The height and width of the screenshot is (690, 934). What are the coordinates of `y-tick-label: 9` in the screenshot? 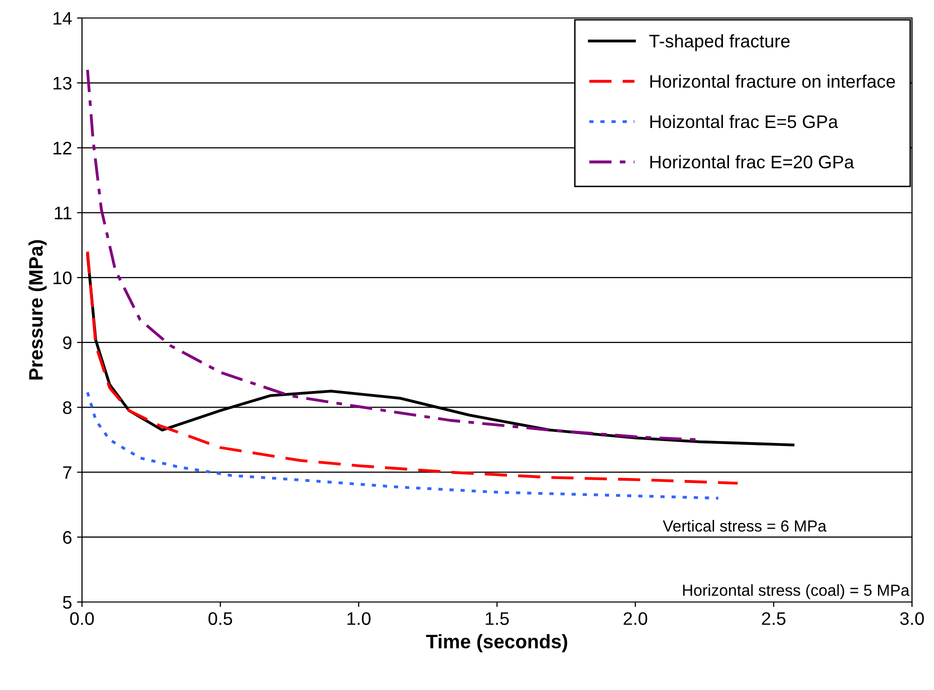 It's located at (67, 343).